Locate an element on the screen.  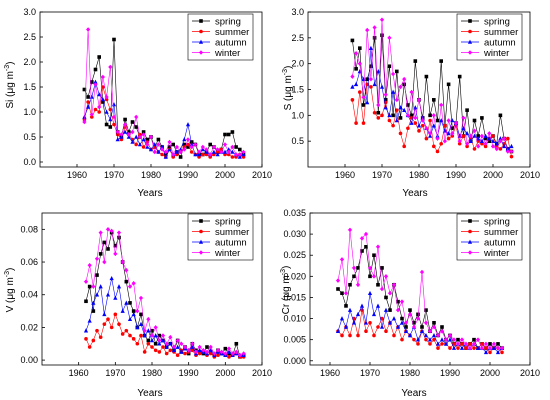
x-tick-label: 1960 is located at coordinates (79, 373).